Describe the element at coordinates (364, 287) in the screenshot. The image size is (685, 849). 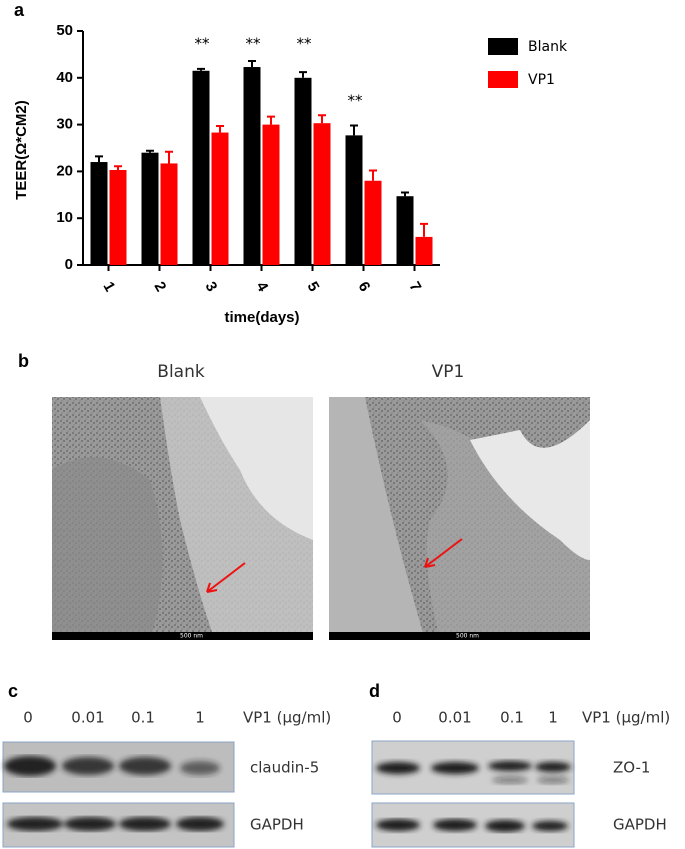
I see `x-tick-label: 6` at that location.